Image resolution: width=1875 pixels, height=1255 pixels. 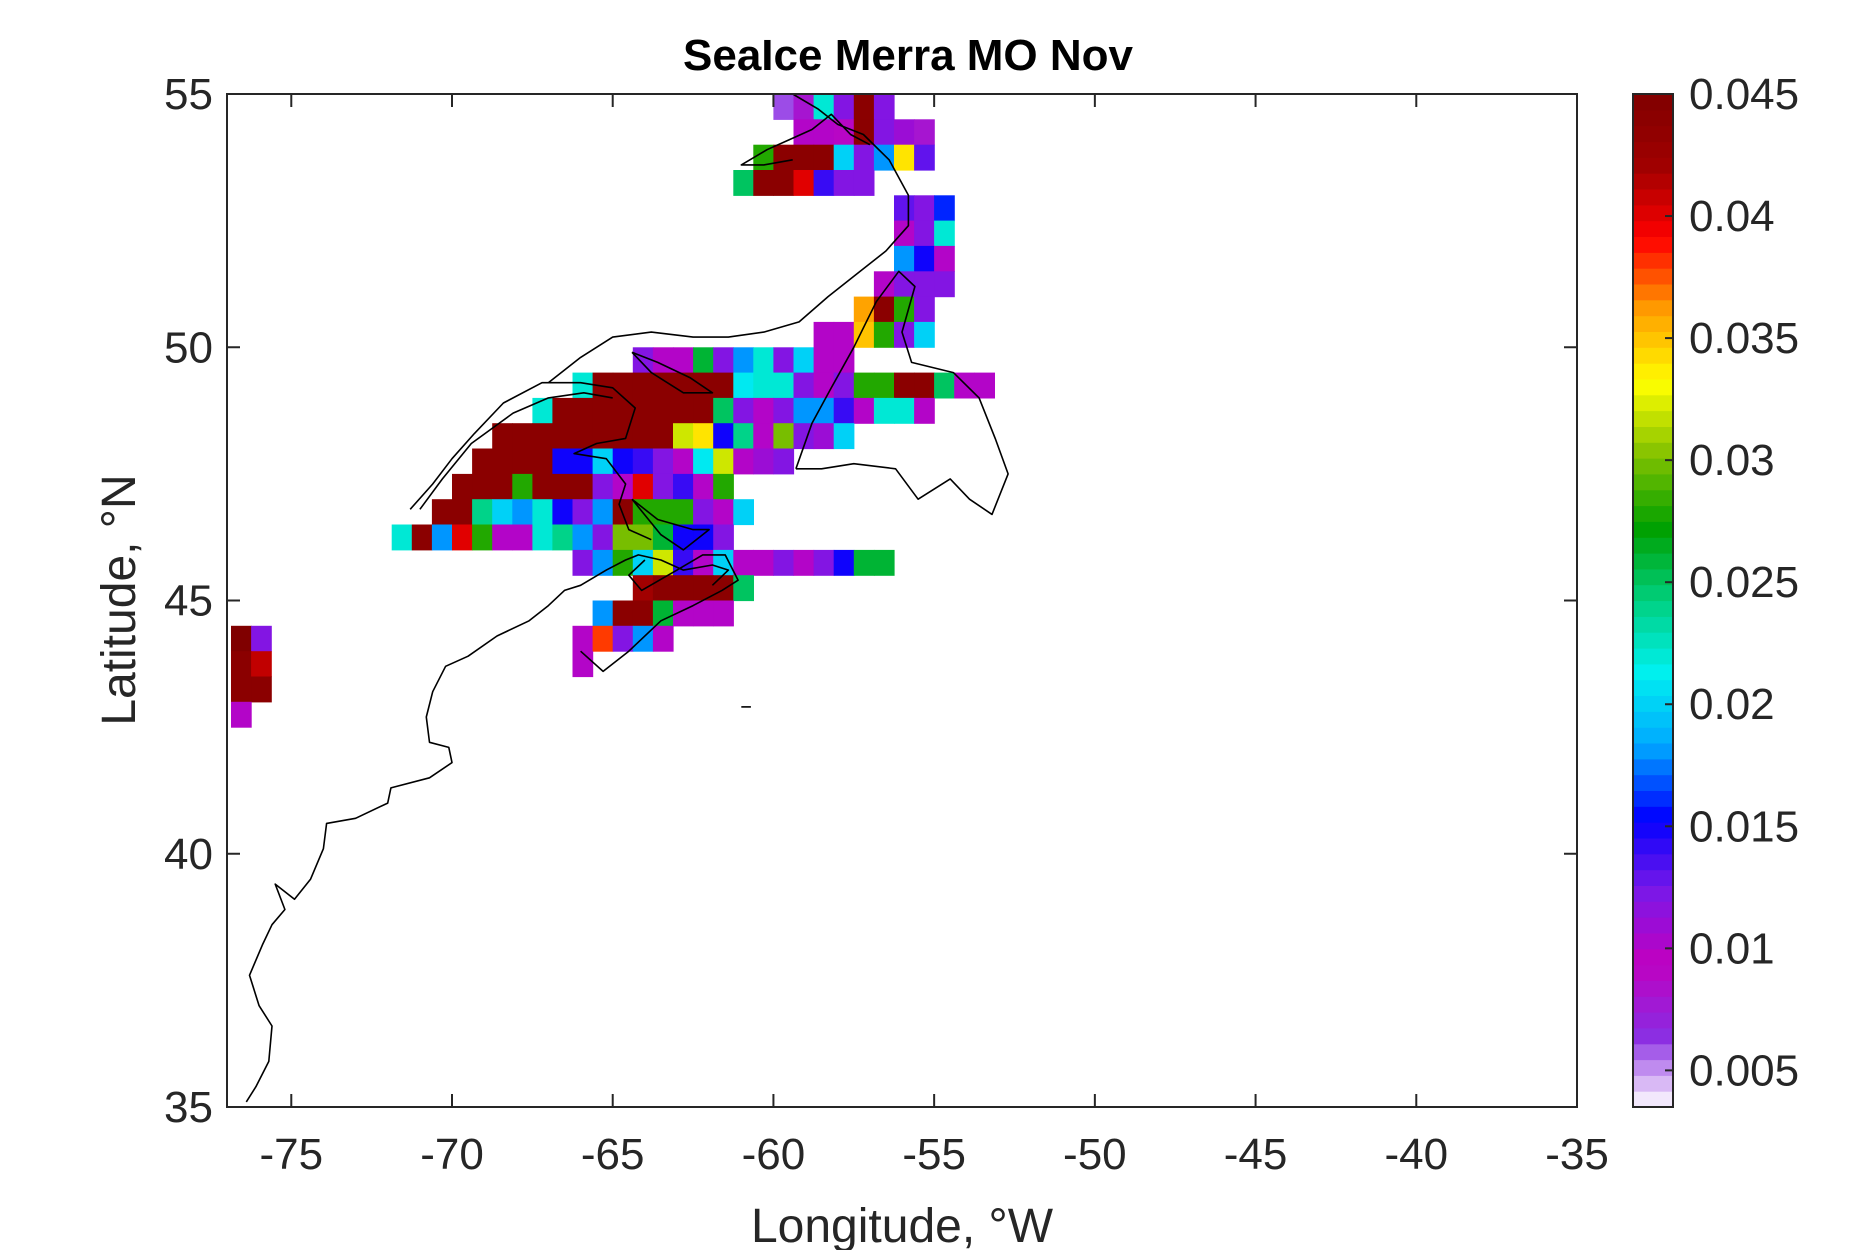 I want to click on colorbar-tick-label: 0.01, so click(x=1732, y=948).